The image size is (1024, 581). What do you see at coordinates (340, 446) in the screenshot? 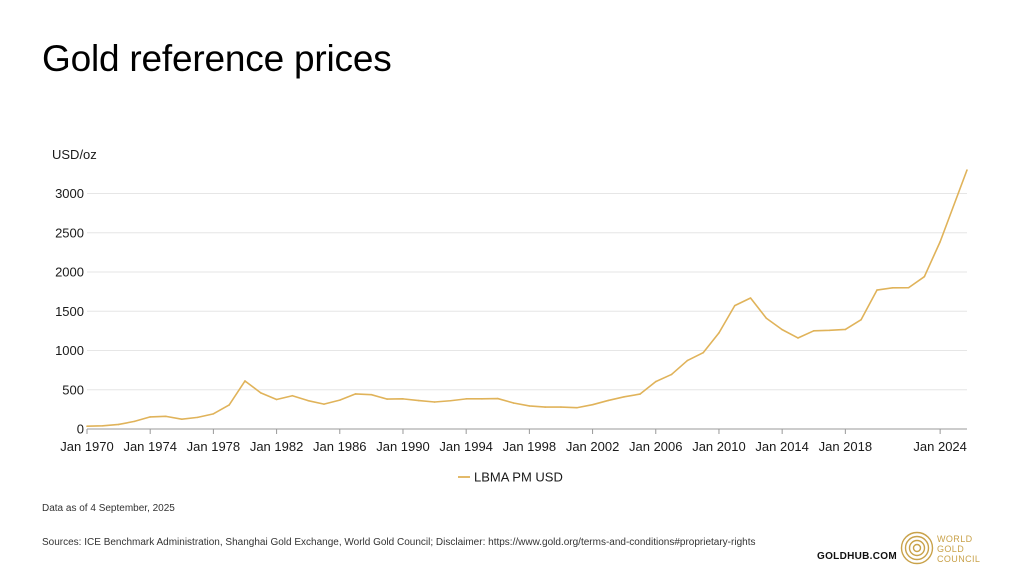
I see `x-tick-label: Jan 1986` at bounding box center [340, 446].